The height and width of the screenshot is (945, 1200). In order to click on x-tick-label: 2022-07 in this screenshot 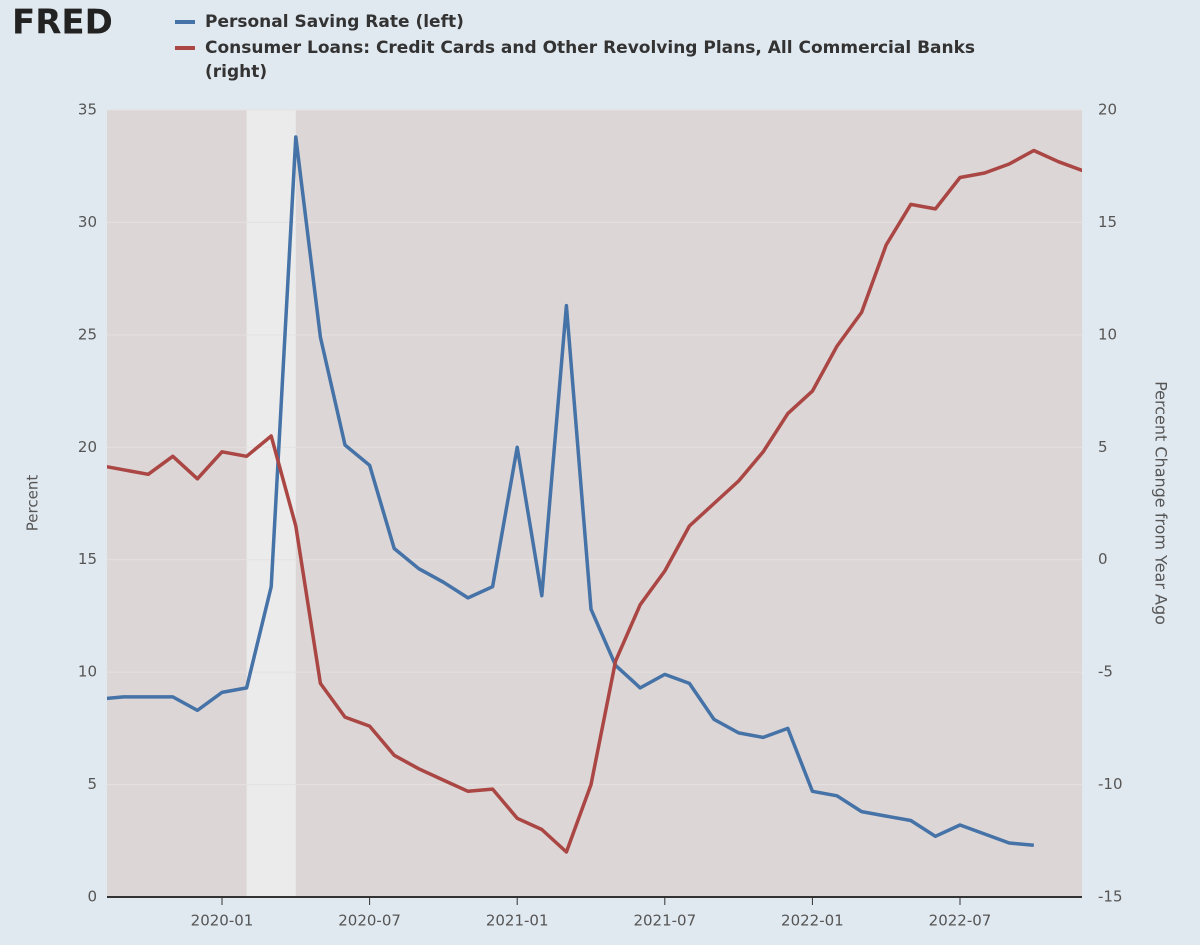, I will do `click(960, 921)`.